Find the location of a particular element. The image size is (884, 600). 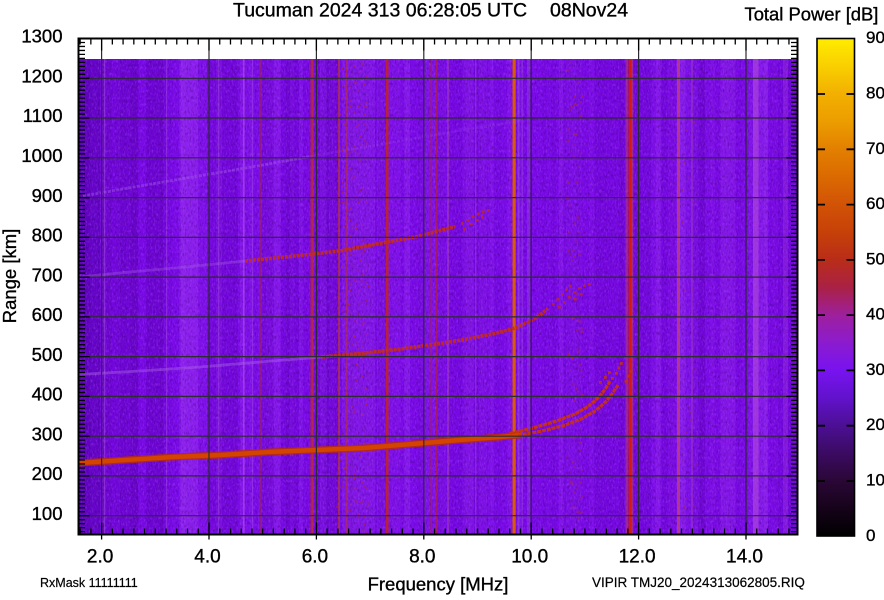

svg-text: 10 is located at coordinates (875, 480).